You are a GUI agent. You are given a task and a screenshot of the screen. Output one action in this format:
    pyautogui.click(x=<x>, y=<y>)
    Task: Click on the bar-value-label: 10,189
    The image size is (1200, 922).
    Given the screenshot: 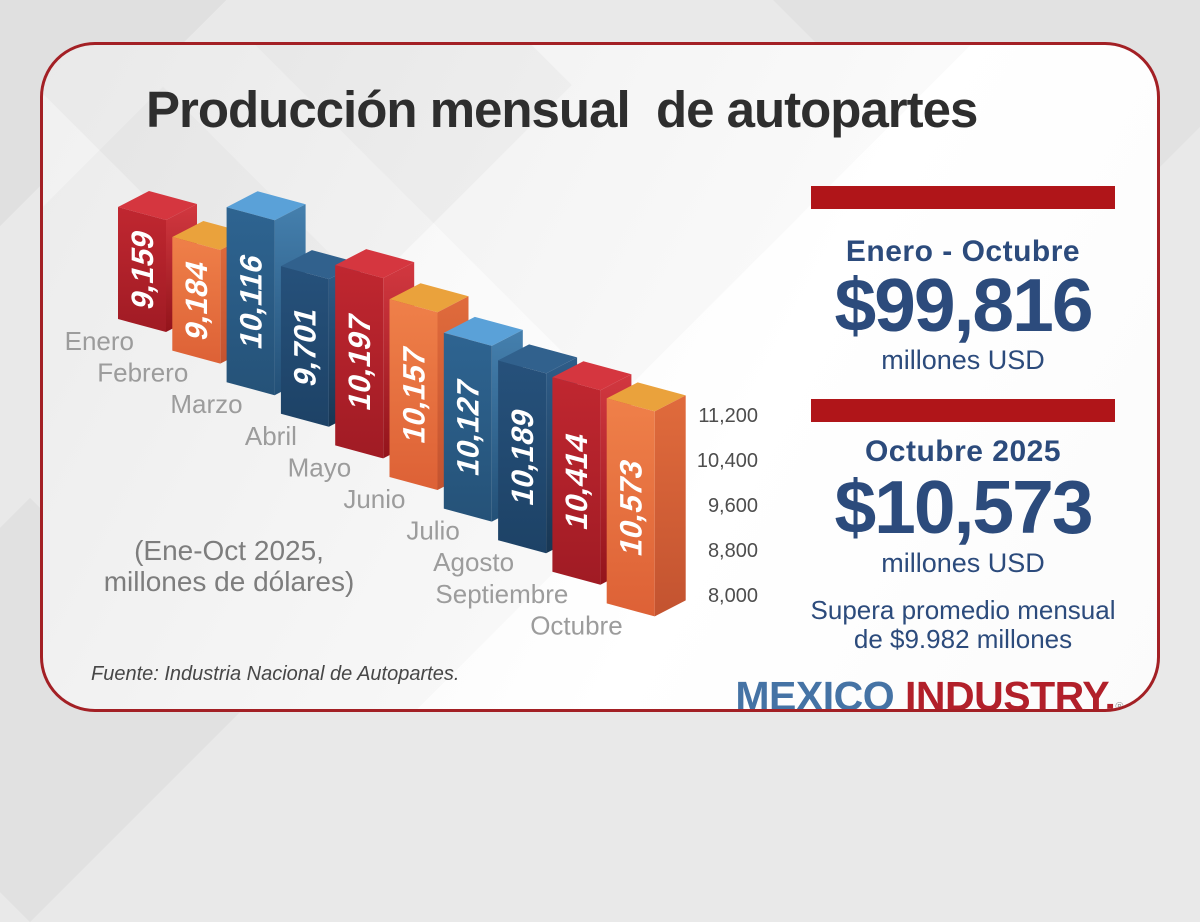 What is the action you would take?
    pyautogui.click(x=521, y=457)
    